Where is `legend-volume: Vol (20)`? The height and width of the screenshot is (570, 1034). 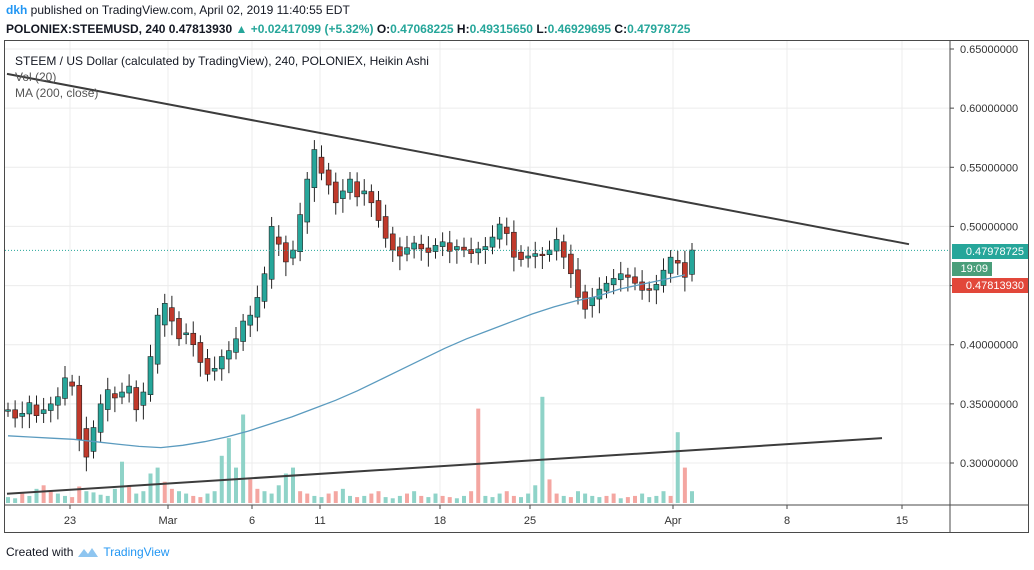 legend-volume: Vol (20) is located at coordinates (36, 77).